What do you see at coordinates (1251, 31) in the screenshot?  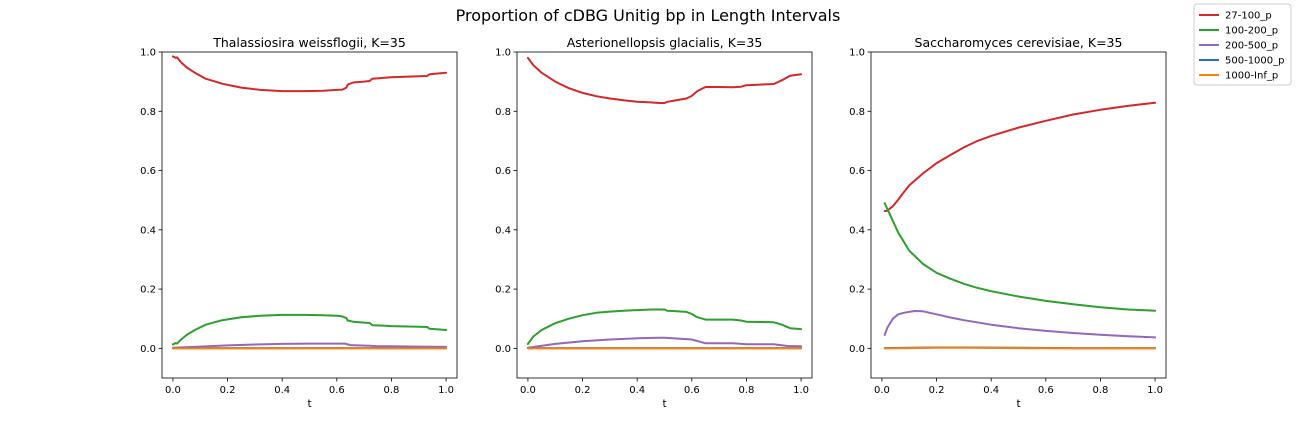 I see `legend-label: 100-200_p` at bounding box center [1251, 31].